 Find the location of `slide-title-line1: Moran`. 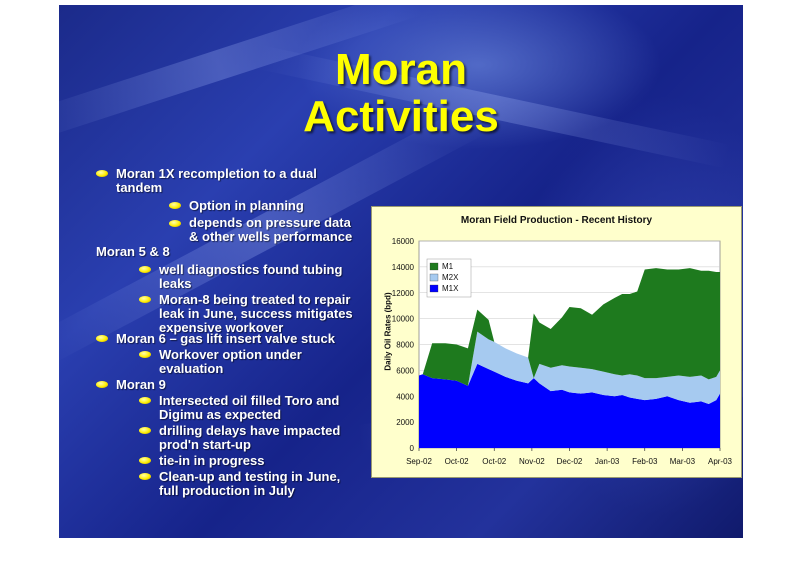

slide-title-line1: Moran is located at coordinates (401, 69).